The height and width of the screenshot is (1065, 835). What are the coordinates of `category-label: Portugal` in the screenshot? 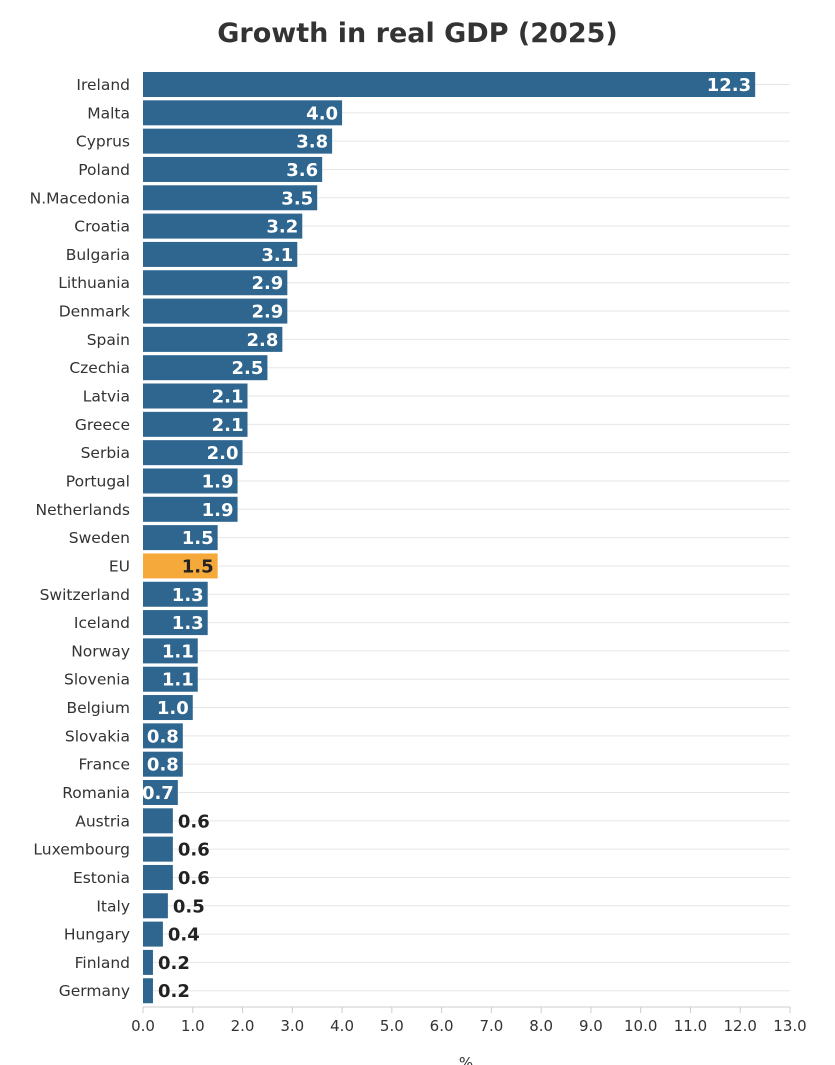 It's located at (98, 481).